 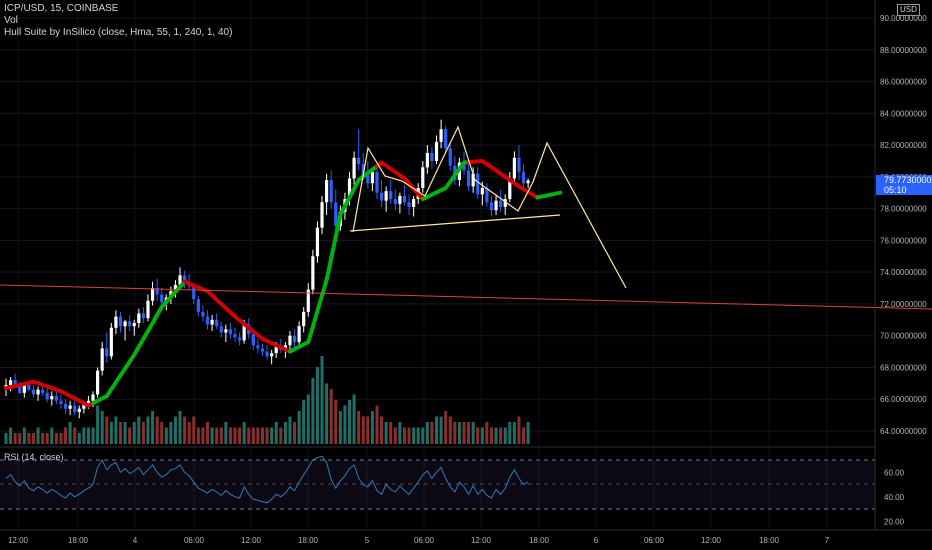 I want to click on trend-line, so click(x=466, y=297).